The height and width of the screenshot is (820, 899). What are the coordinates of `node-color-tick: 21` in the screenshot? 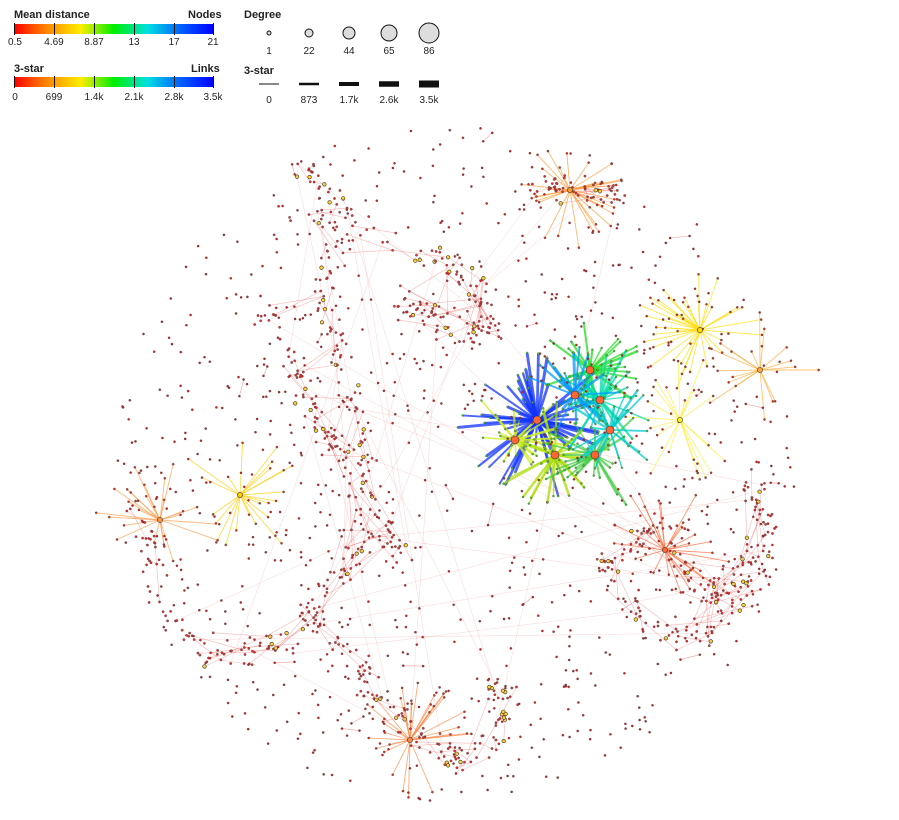 It's located at (213, 42).